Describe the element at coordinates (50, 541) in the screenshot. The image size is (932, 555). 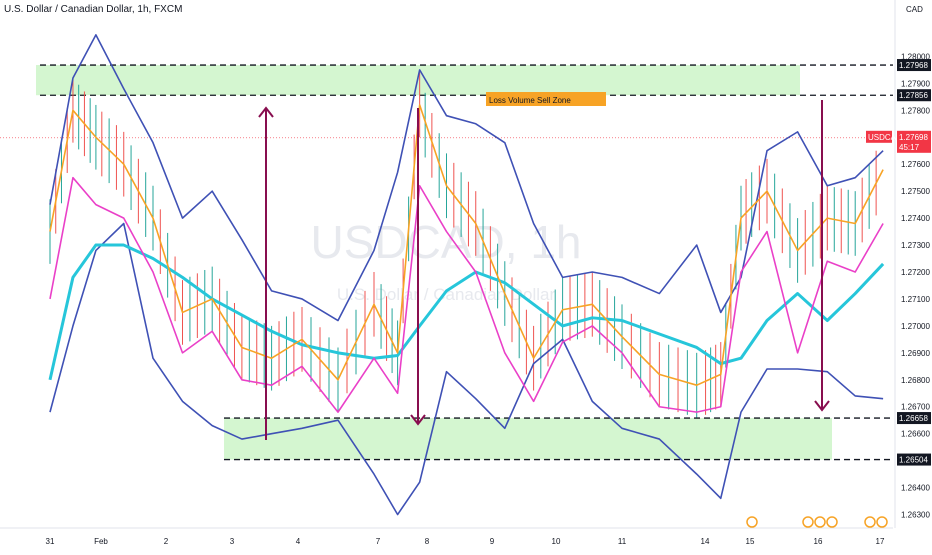
I see `x-tick-label: 31` at that location.